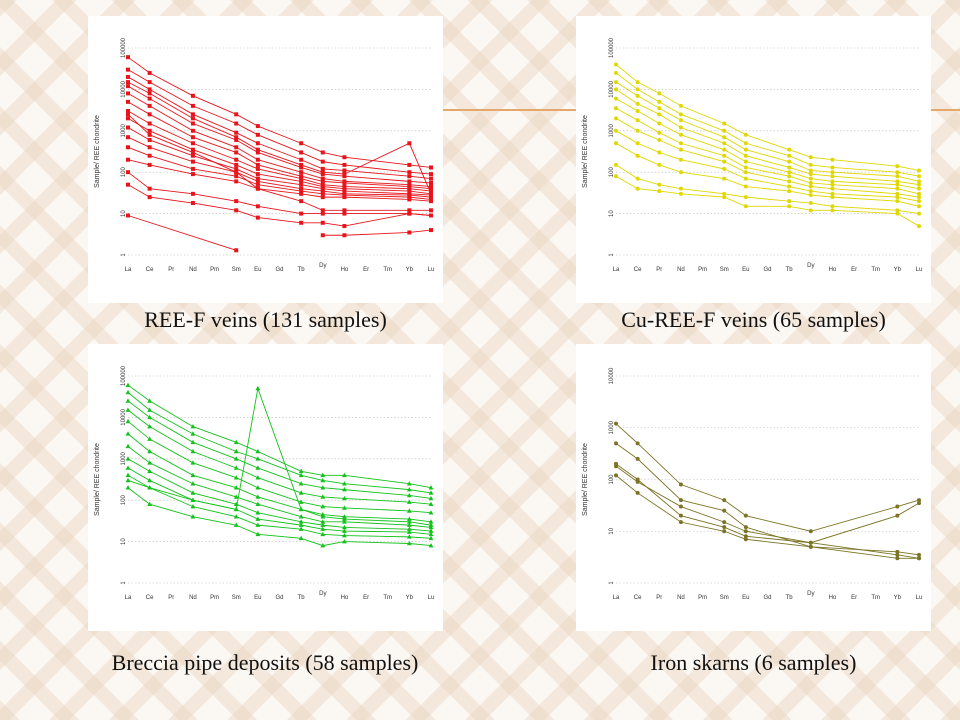  Describe the element at coordinates (124, 375) in the screenshot. I see `y-tick-label: 100000` at that location.